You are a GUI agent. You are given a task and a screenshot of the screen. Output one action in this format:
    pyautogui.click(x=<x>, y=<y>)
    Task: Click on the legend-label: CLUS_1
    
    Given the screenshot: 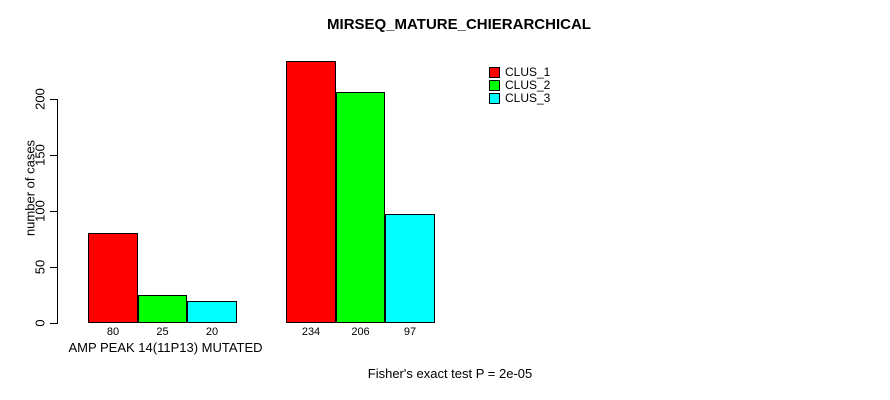 What is the action you would take?
    pyautogui.click(x=528, y=72)
    